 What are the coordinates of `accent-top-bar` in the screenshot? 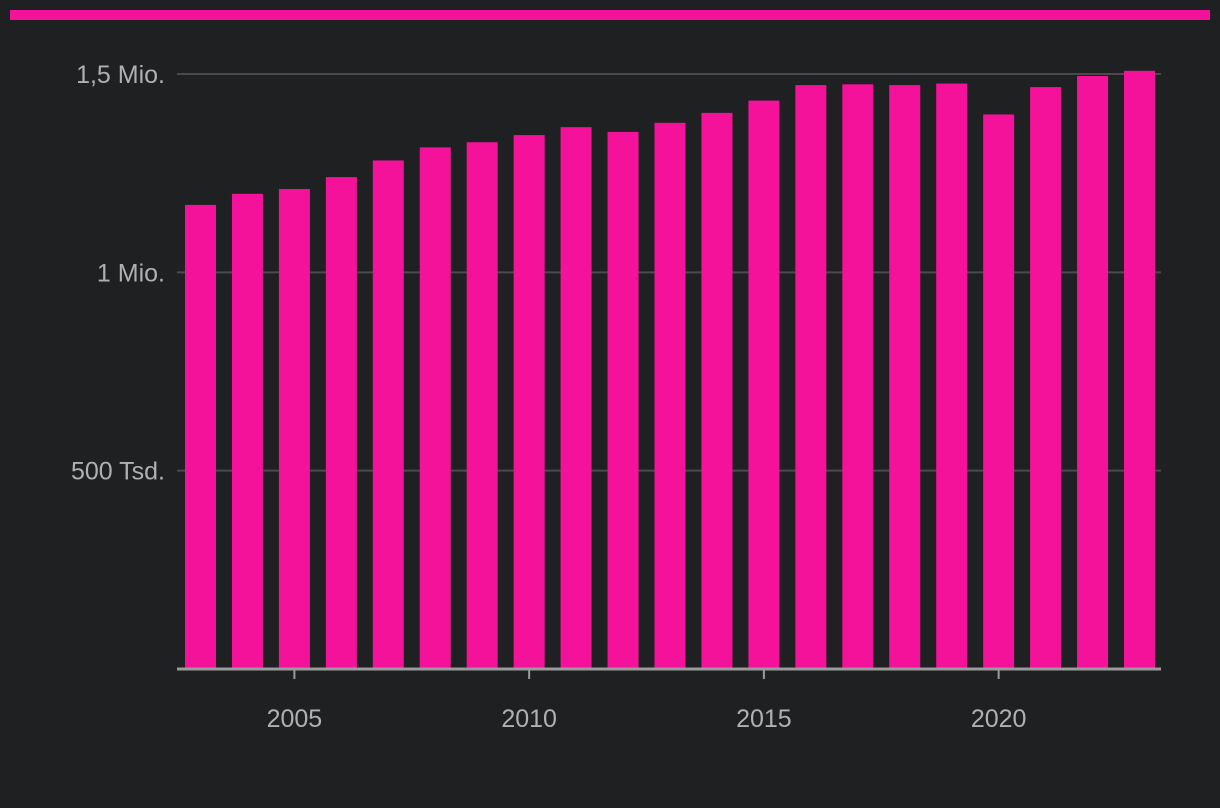 It's located at (610, 15).